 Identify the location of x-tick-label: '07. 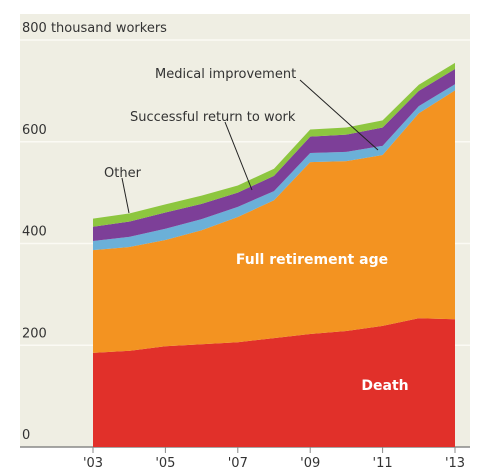
(238, 463).